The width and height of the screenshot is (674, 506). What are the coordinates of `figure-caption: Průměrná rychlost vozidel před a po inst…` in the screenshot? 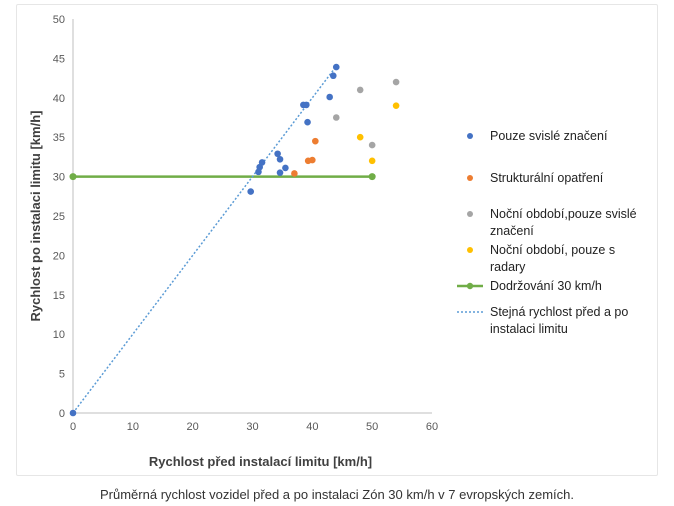 It's located at (337, 494).